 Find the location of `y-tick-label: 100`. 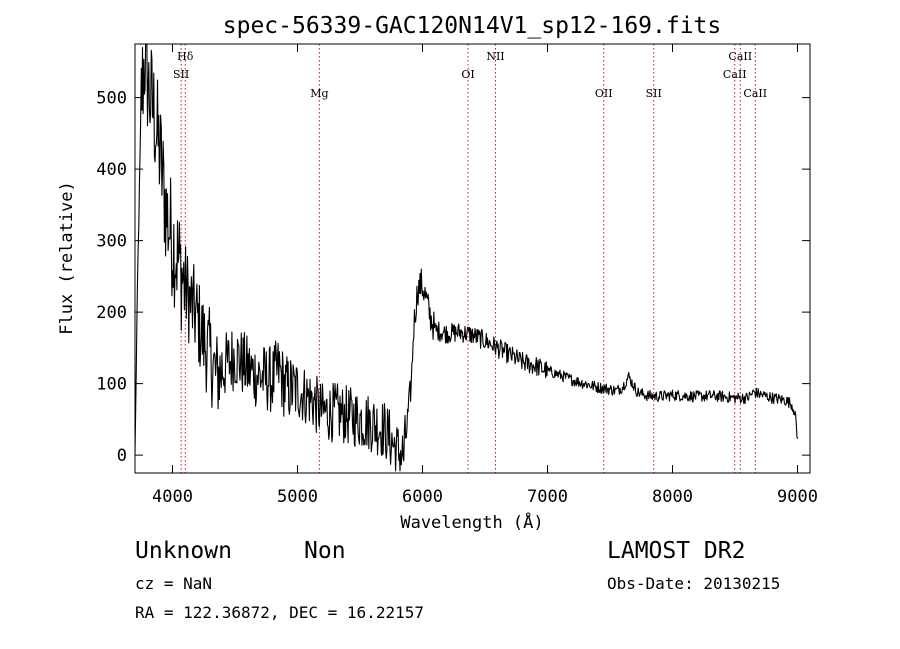

y-tick-label: 100 is located at coordinates (111, 385).